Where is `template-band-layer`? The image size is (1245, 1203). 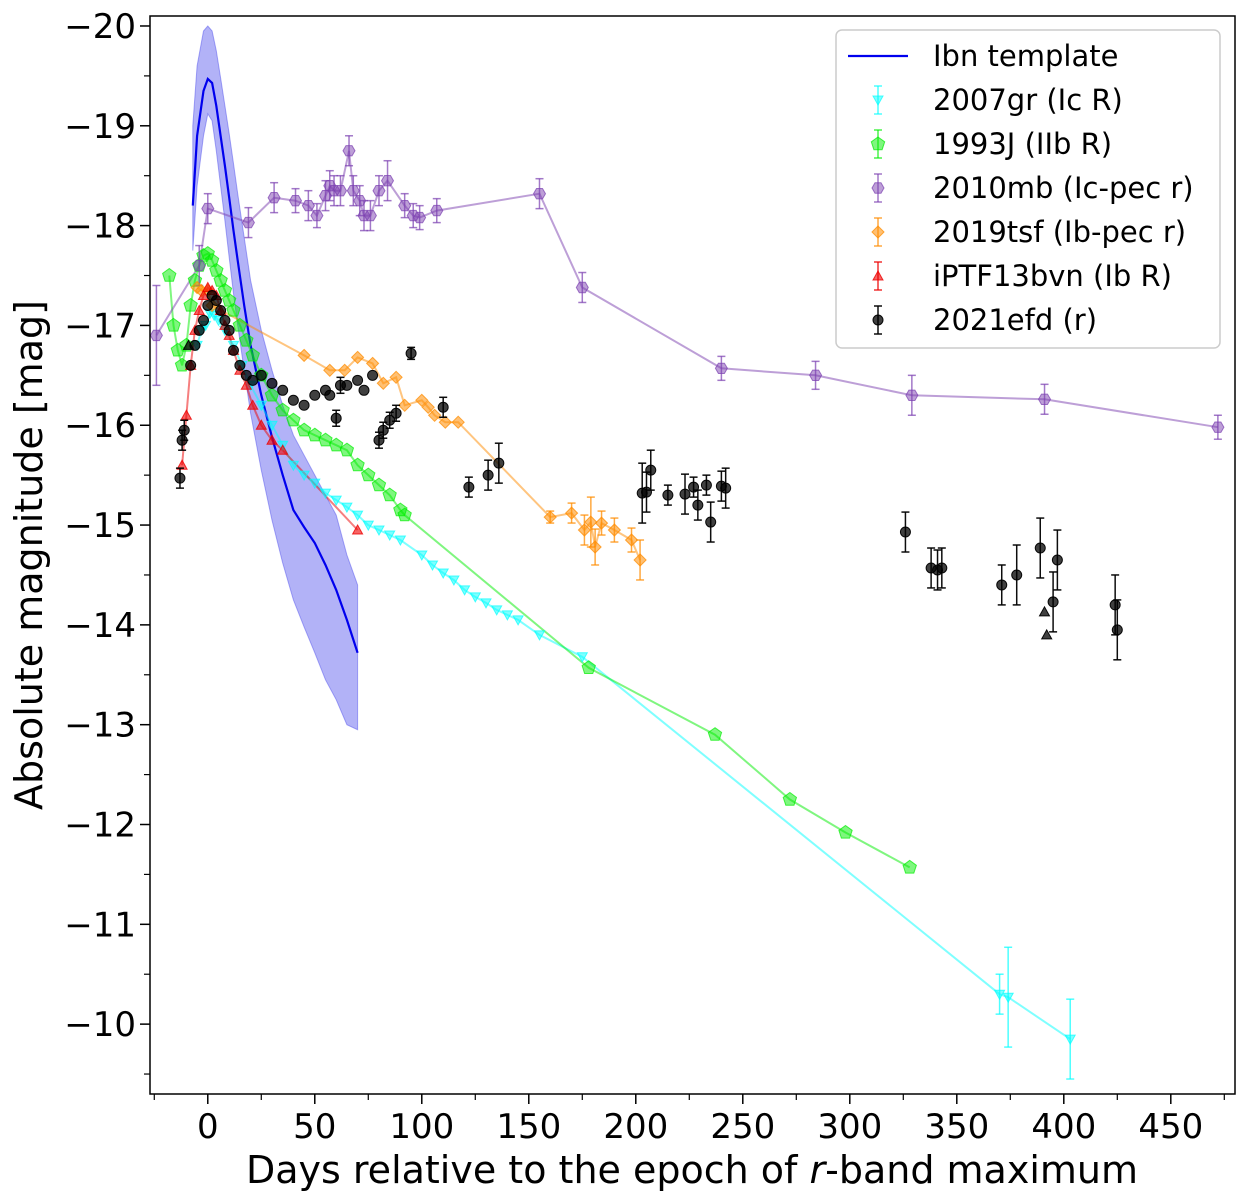
template-band-layer is located at coordinates (275, 378).